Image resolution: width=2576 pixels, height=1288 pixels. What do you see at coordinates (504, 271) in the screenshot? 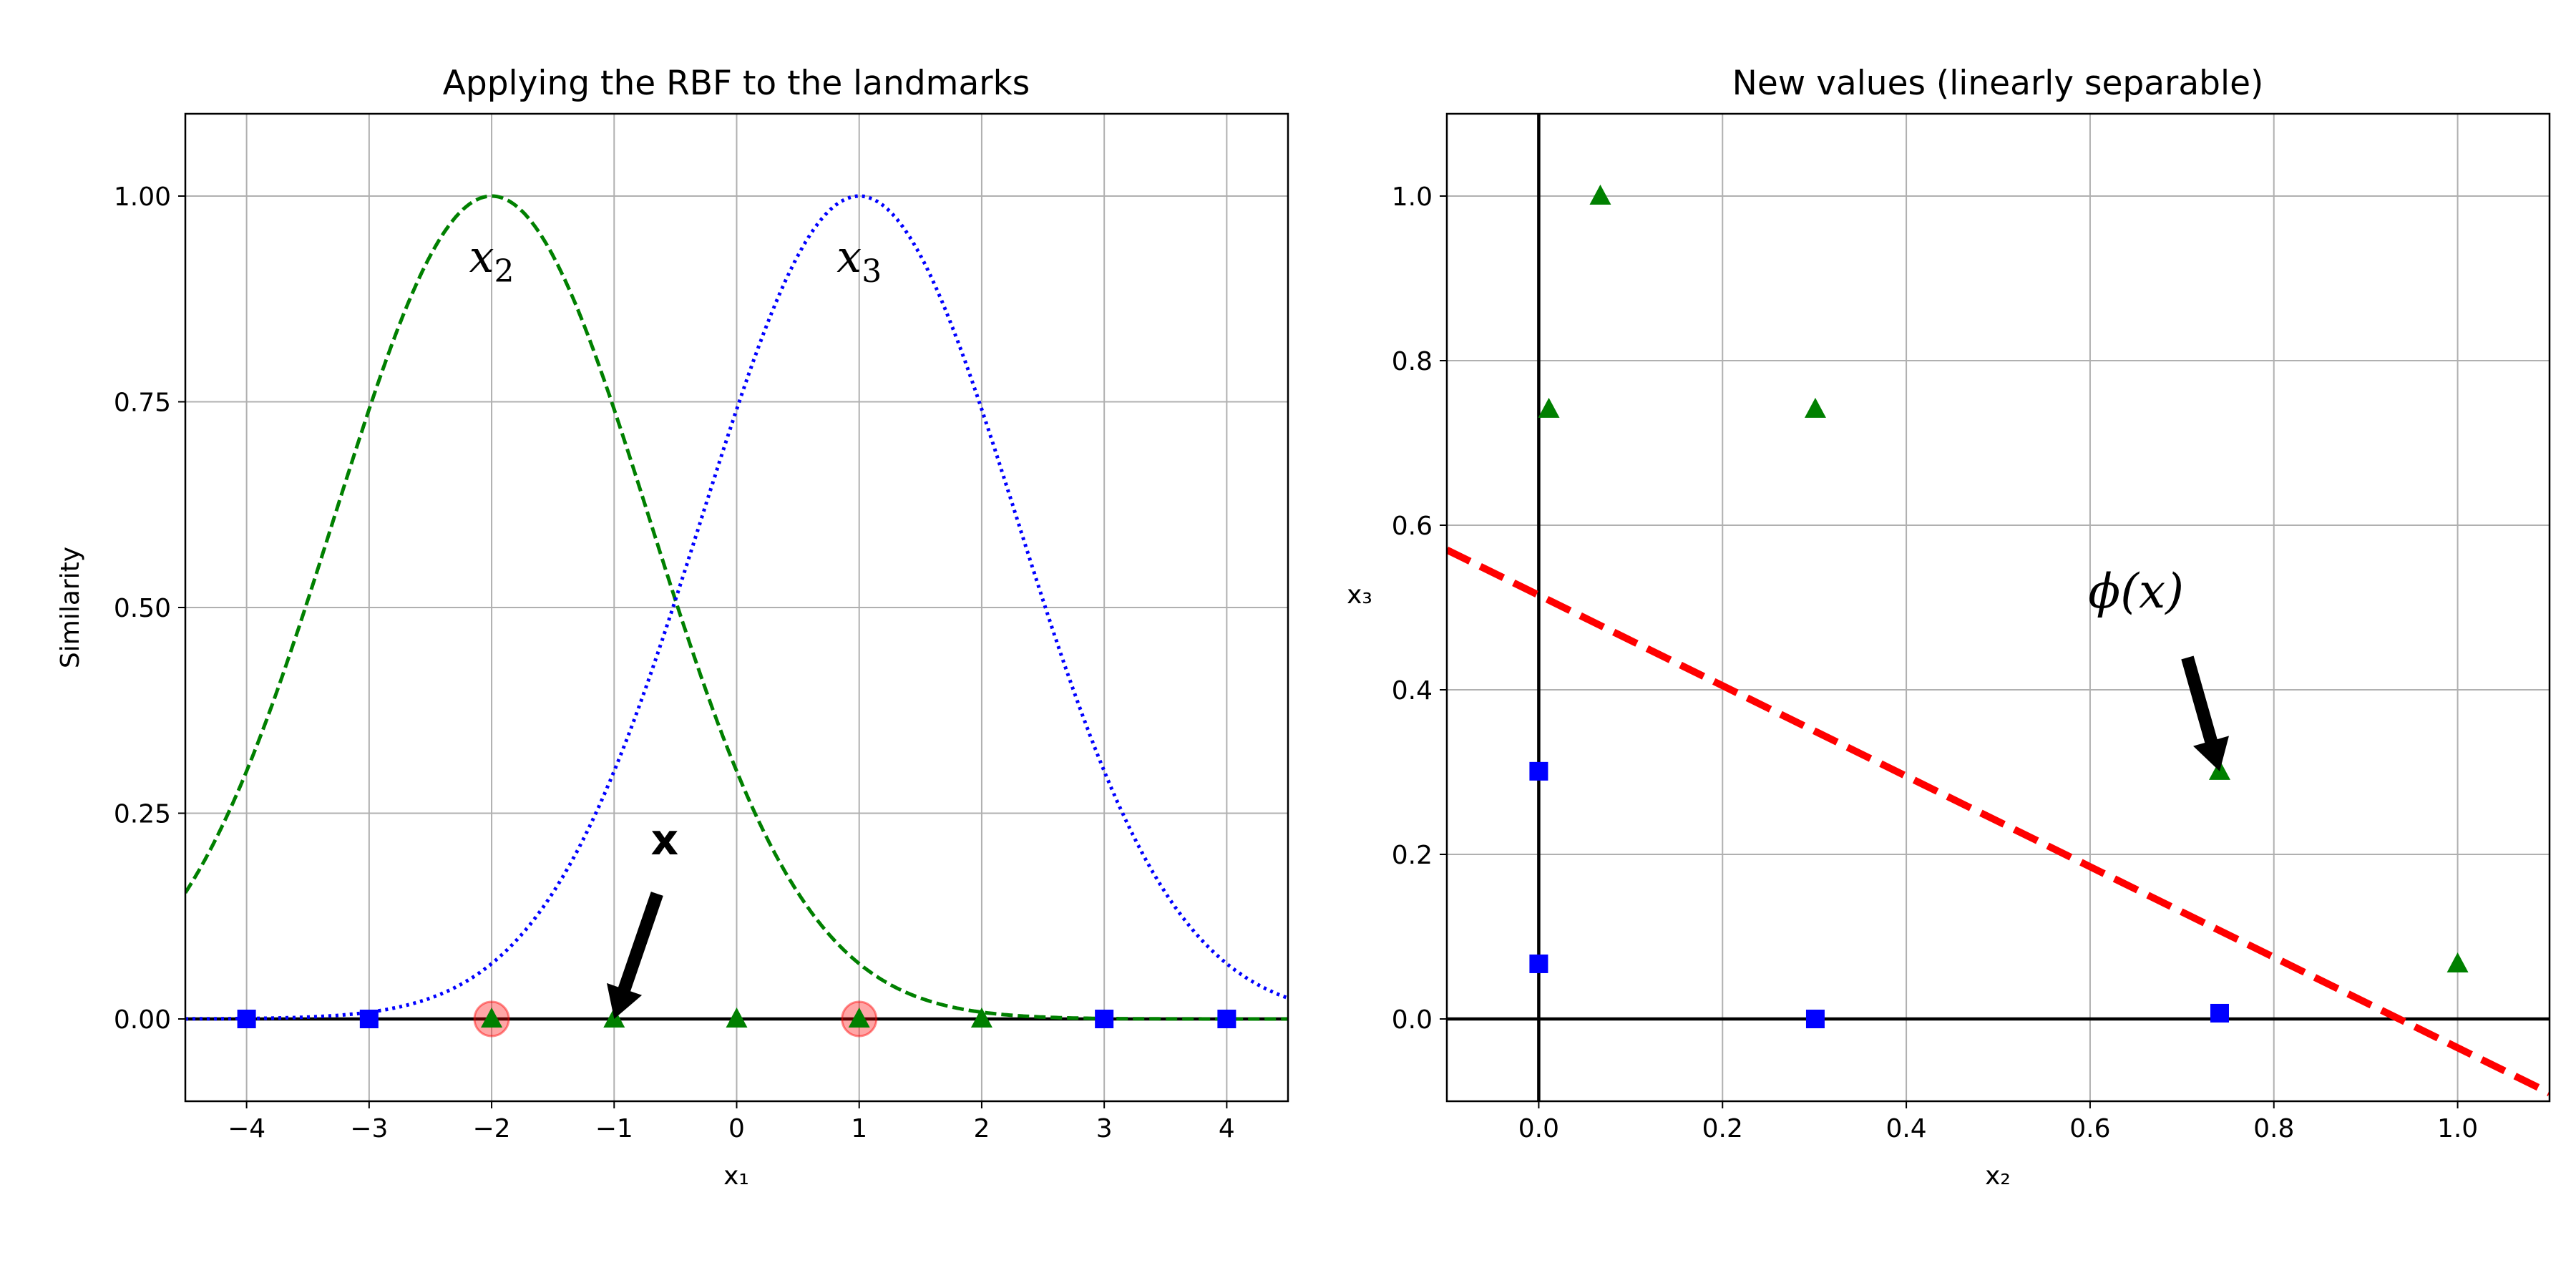
I see `curve-label-subscript: 2` at bounding box center [504, 271].